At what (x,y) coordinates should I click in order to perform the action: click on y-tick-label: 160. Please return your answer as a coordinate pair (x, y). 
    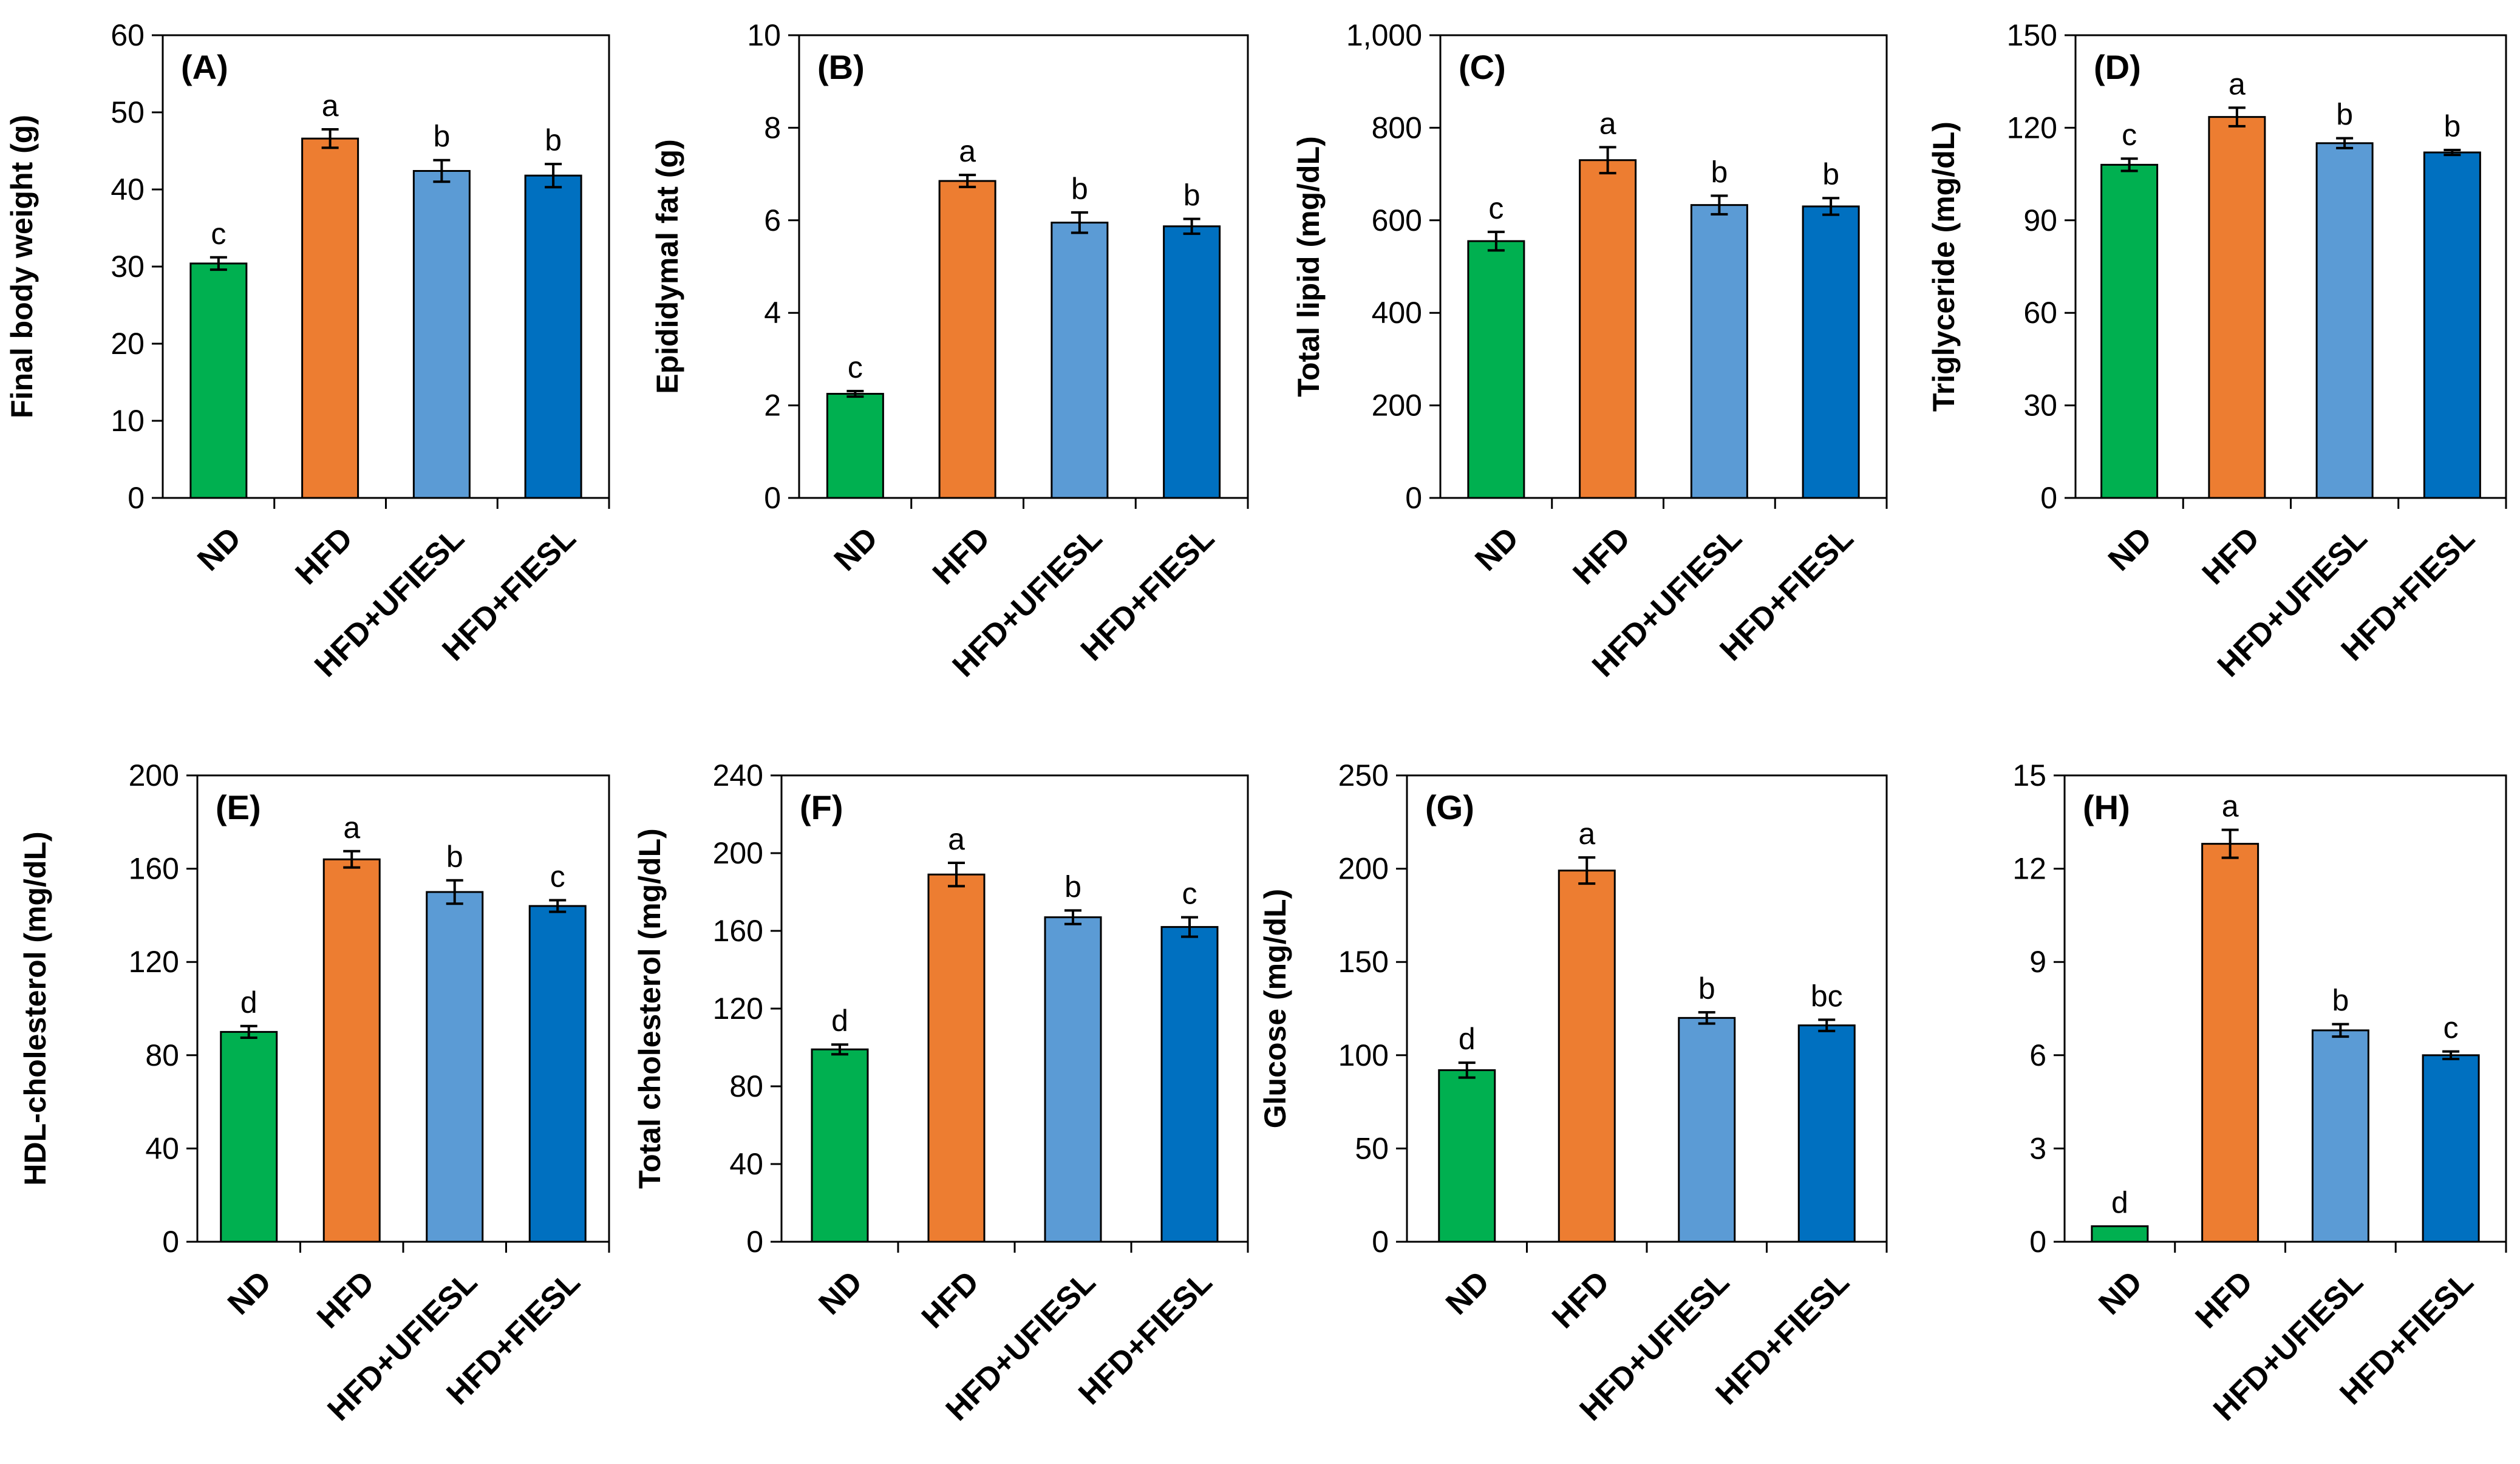
    Looking at the image, I should click on (154, 869).